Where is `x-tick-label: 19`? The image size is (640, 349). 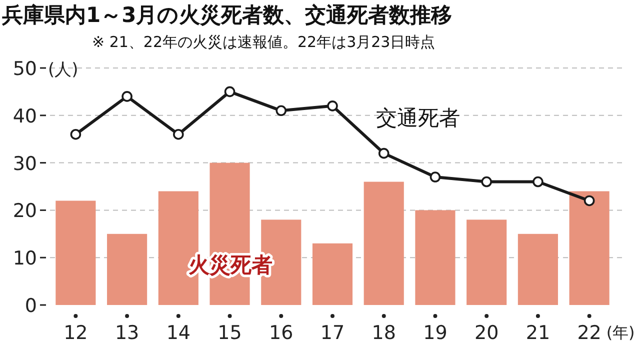 x-tick-label: 19 is located at coordinates (435, 333).